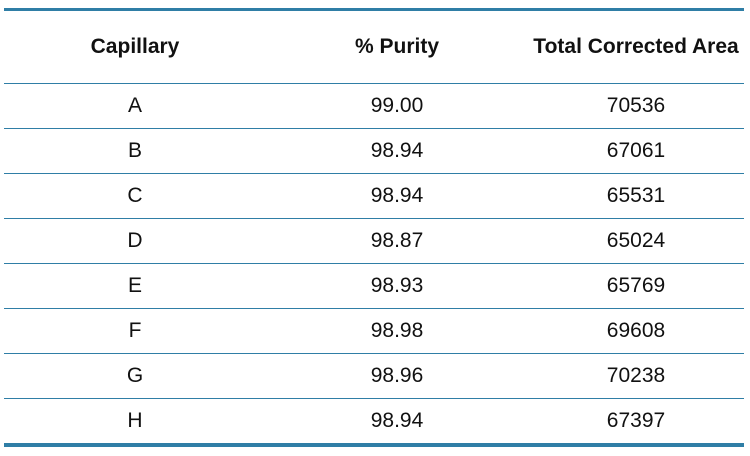  I want to click on area-cell: 69608, so click(636, 330).